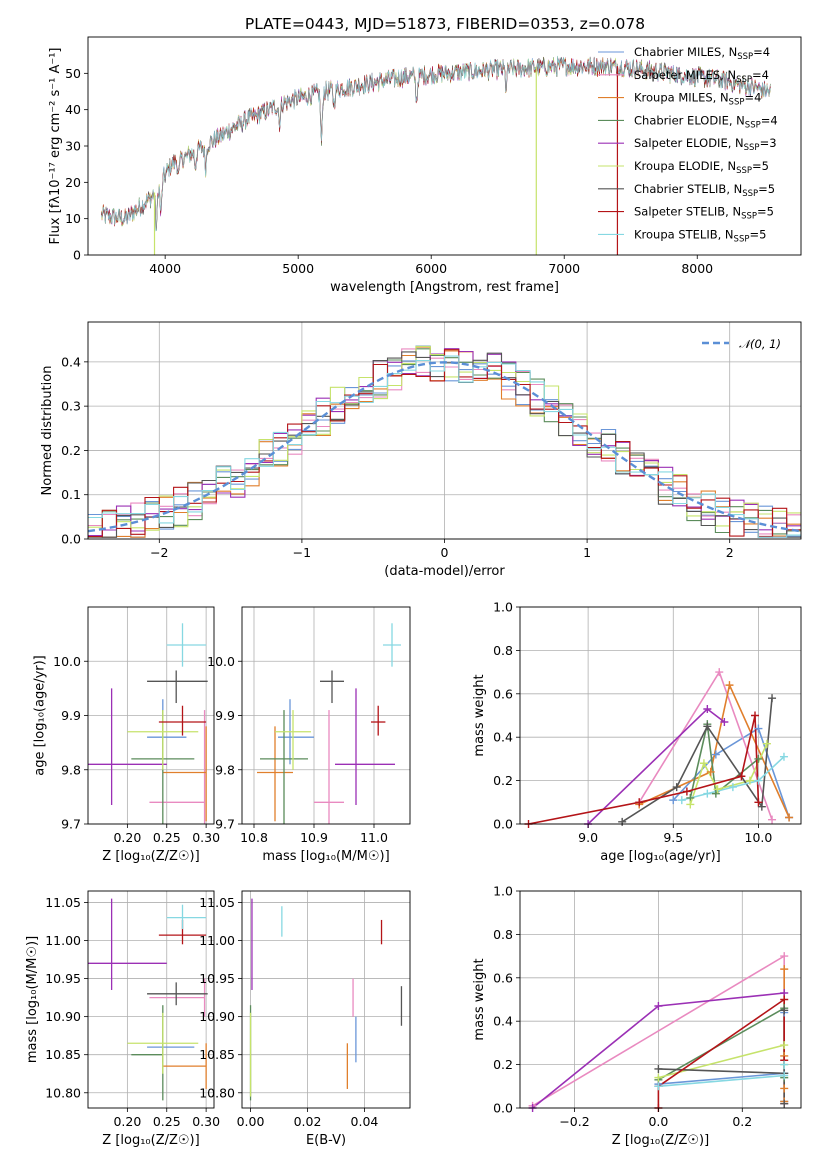  What do you see at coordinates (326, 1140) in the screenshot?
I see `x-axis-label: E(B-V)` at bounding box center [326, 1140].